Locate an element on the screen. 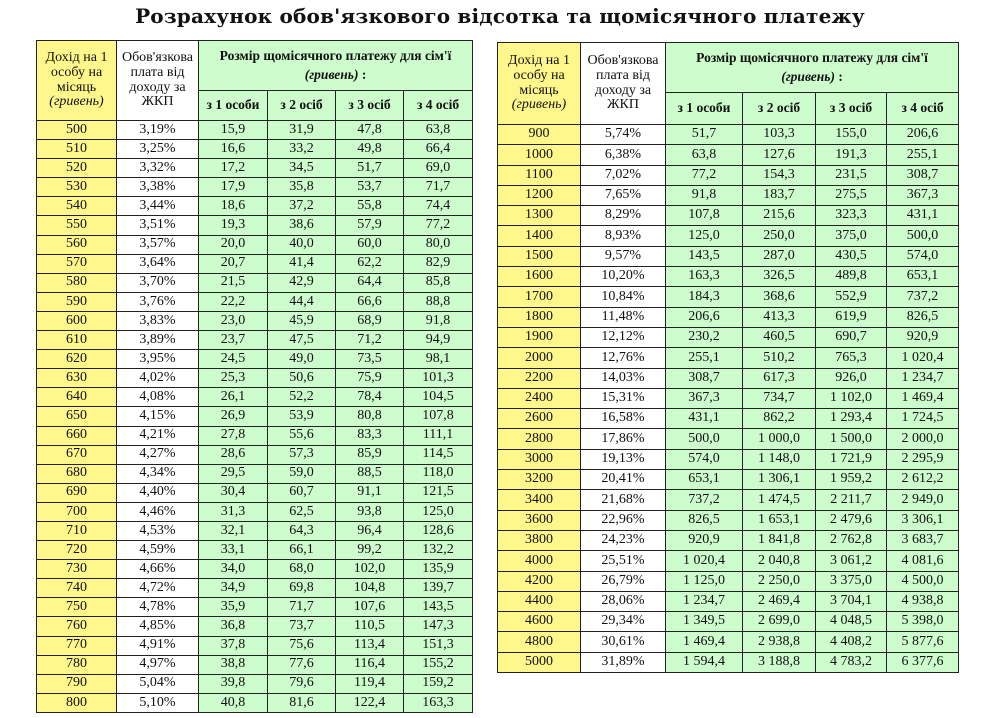  payment-4-cell: 143,5 is located at coordinates (438, 607).